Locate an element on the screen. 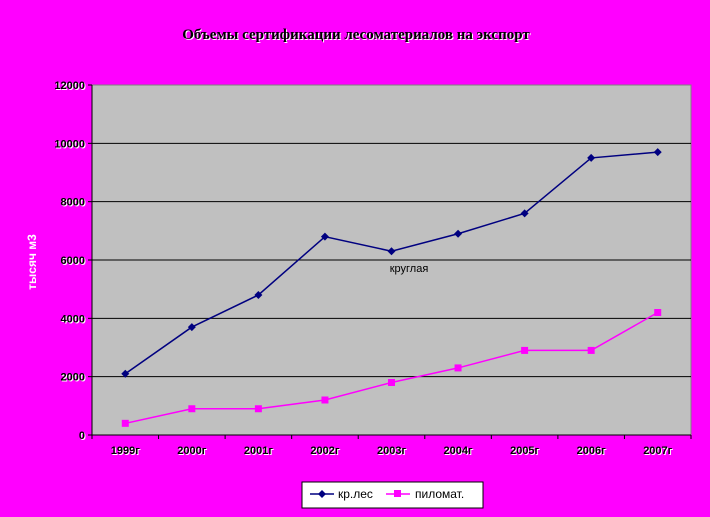  legend-box is located at coordinates (392, 495).